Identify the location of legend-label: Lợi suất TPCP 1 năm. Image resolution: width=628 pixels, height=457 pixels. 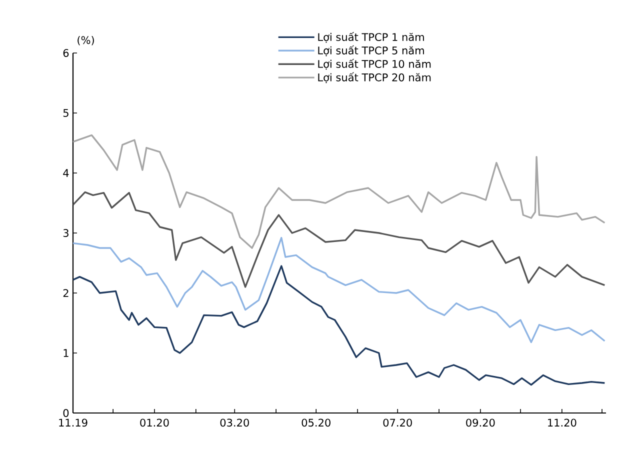
(371, 37).